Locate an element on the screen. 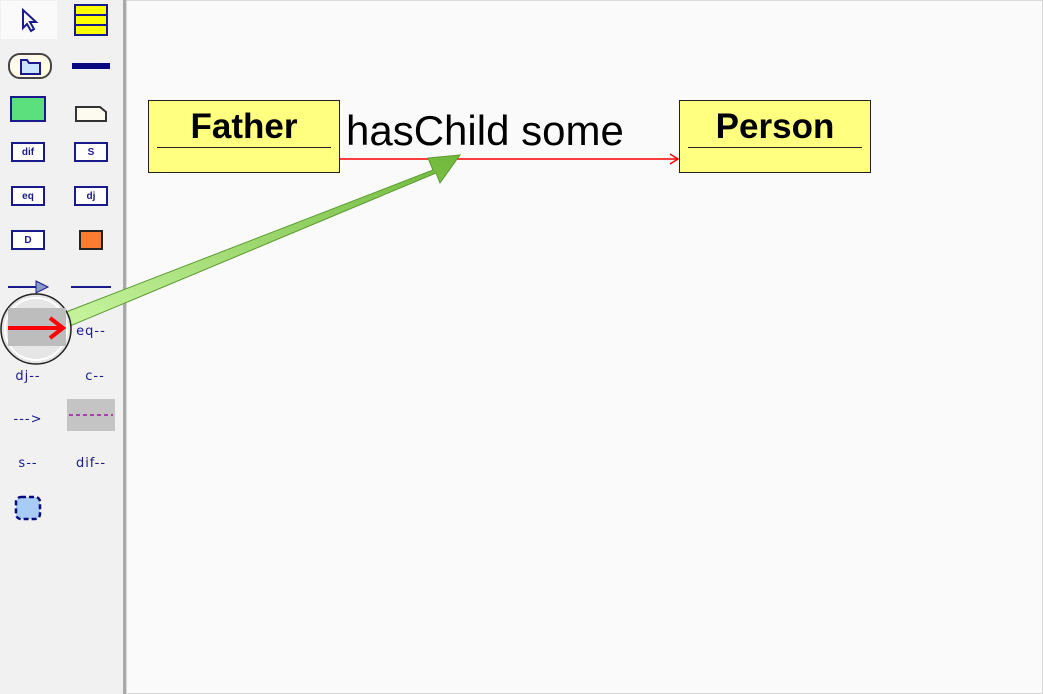 The height and width of the screenshot is (694, 1043). dashed-rounded-box-icon is located at coordinates (28, 508).